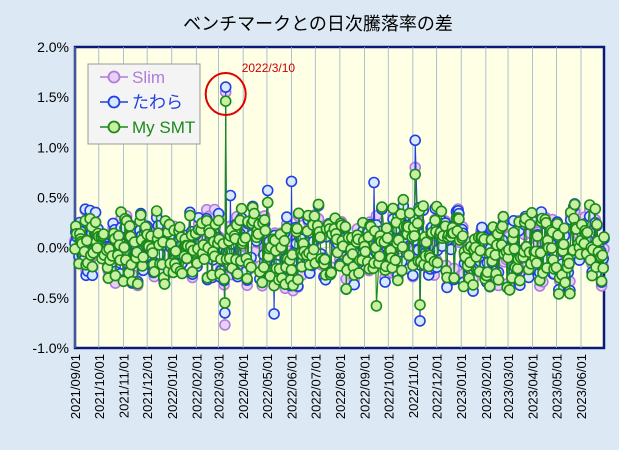 The width and height of the screenshot is (619, 450). Describe the element at coordinates (364, 386) in the screenshot. I see `x-tick-label: 2022/09/01` at that location.